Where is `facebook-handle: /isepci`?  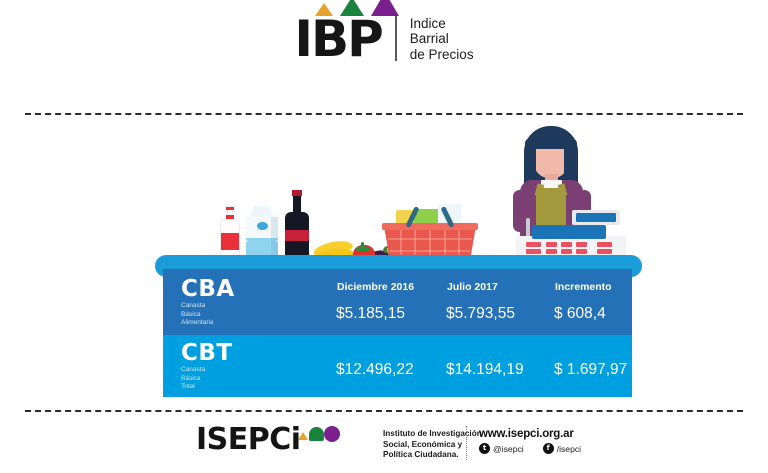
facebook-handle: /isepci is located at coordinates (569, 448).